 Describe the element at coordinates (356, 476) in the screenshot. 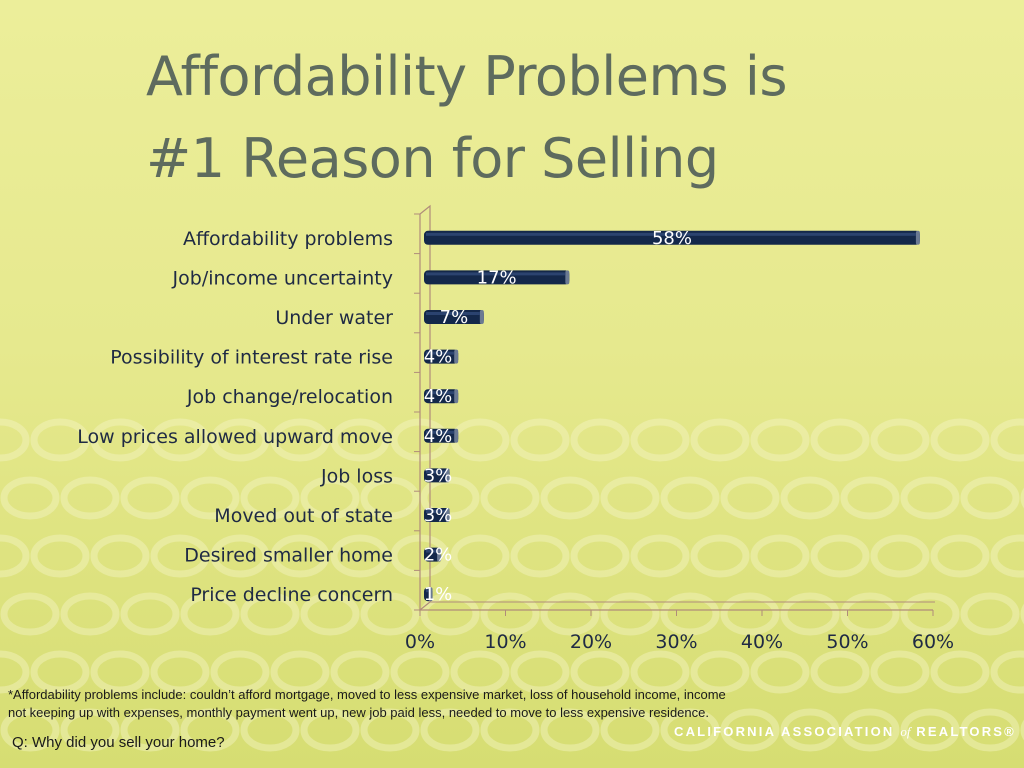

I see `category-label: Job loss` at that location.